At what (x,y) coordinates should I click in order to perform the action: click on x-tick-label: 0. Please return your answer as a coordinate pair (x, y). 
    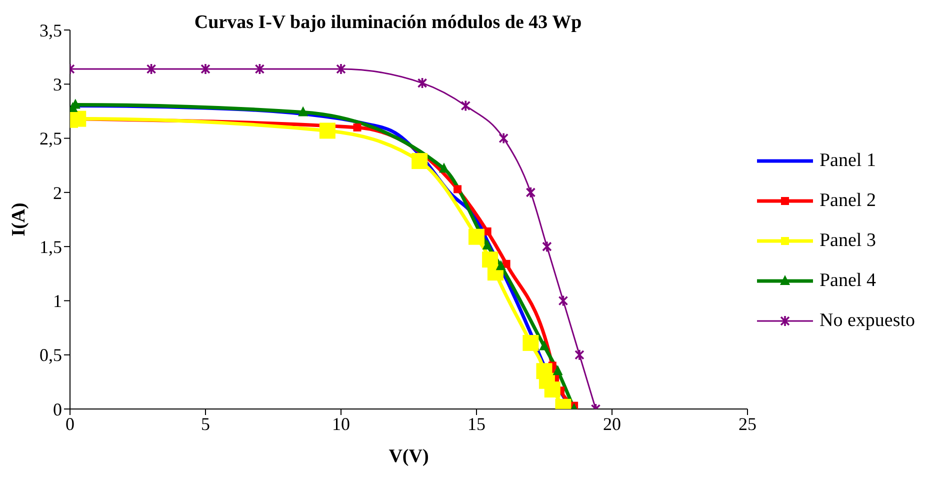
    Looking at the image, I should click on (70, 424).